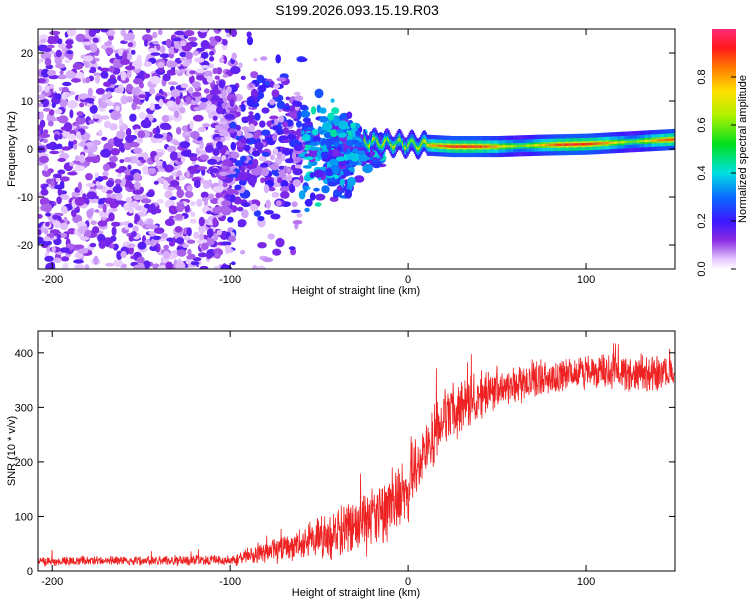  Describe the element at coordinates (24, 517) in the screenshot. I see `snr-ytick-label: 100` at that location.